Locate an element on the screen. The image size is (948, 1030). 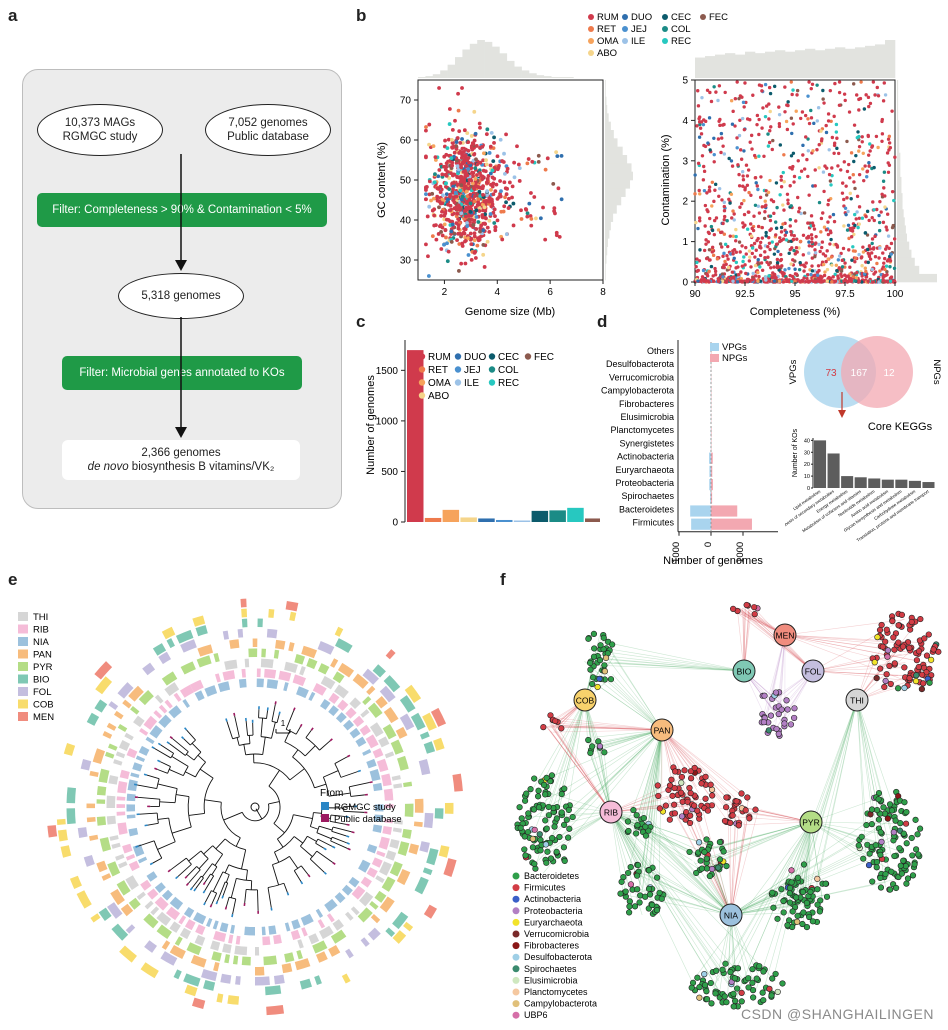
tree-legend-item-cob: COB is located at coordinates (36, 705).